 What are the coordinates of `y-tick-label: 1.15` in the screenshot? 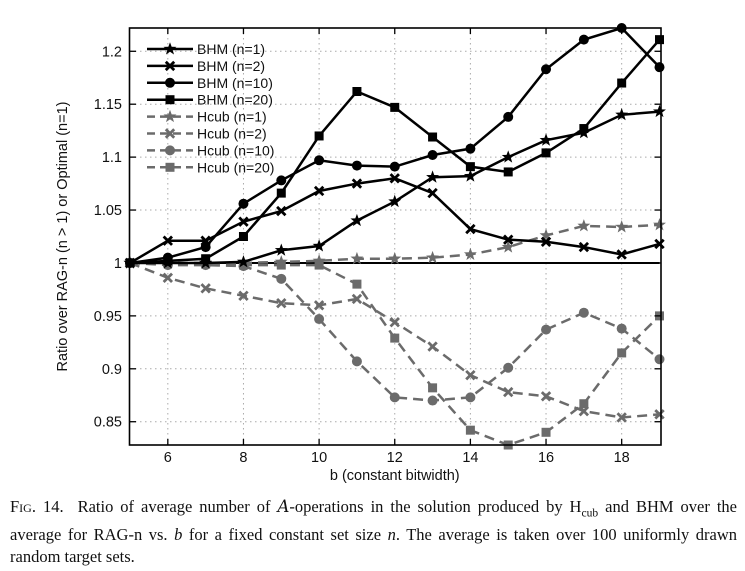 It's located at (108, 105).